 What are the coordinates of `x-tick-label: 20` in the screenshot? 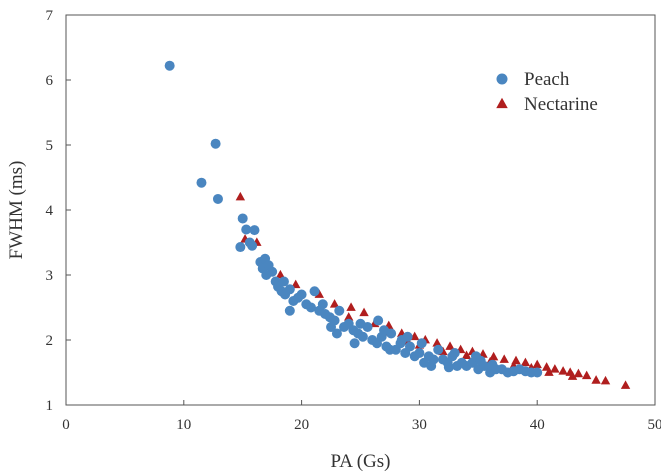 It's located at (301, 425).